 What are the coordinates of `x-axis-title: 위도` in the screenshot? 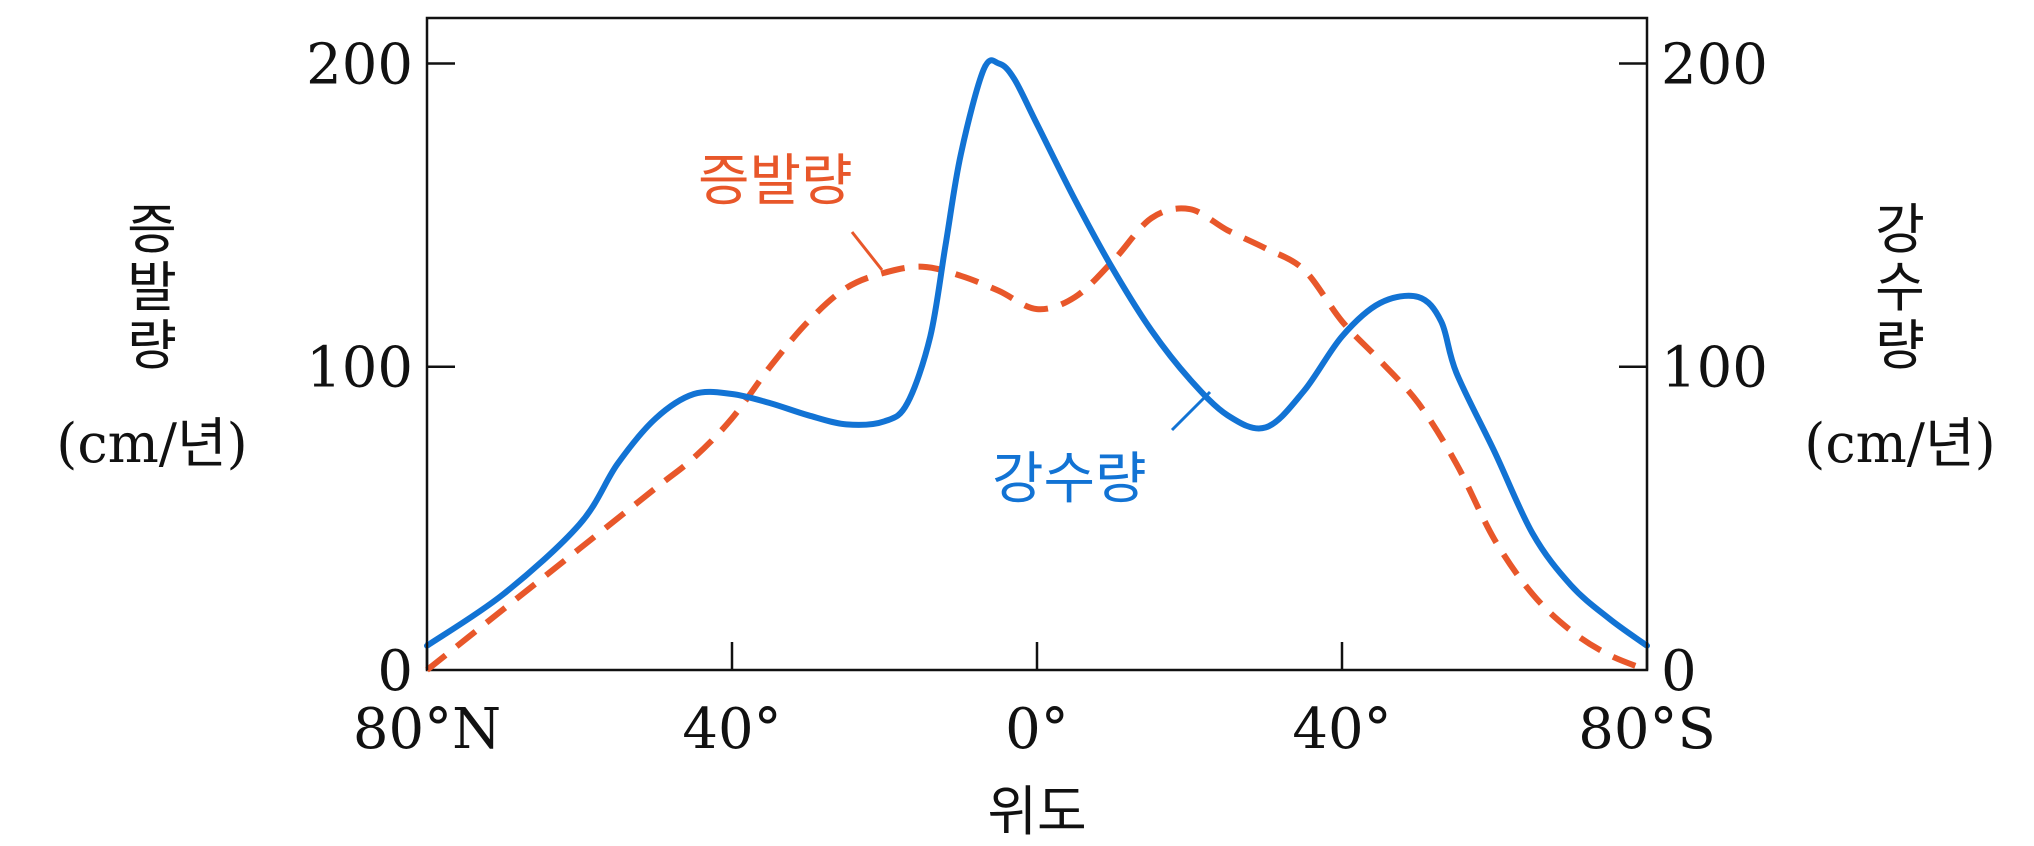 It's located at (1036, 811).